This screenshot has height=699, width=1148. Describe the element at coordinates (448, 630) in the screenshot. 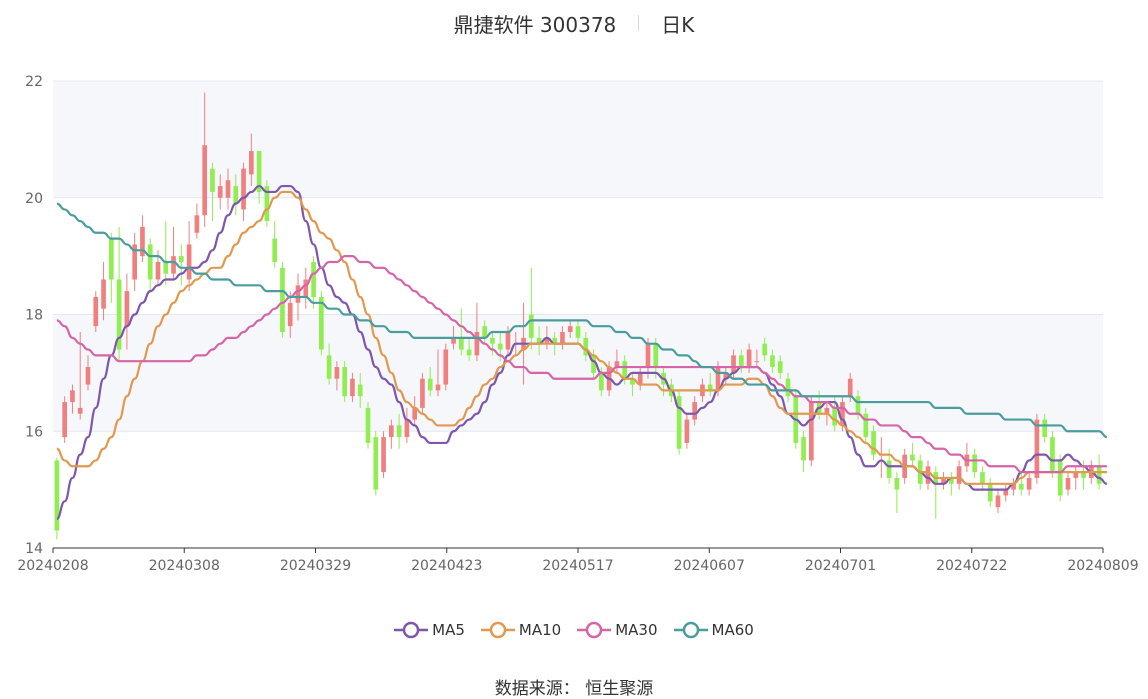

I see `legend-label: MA5` at that location.